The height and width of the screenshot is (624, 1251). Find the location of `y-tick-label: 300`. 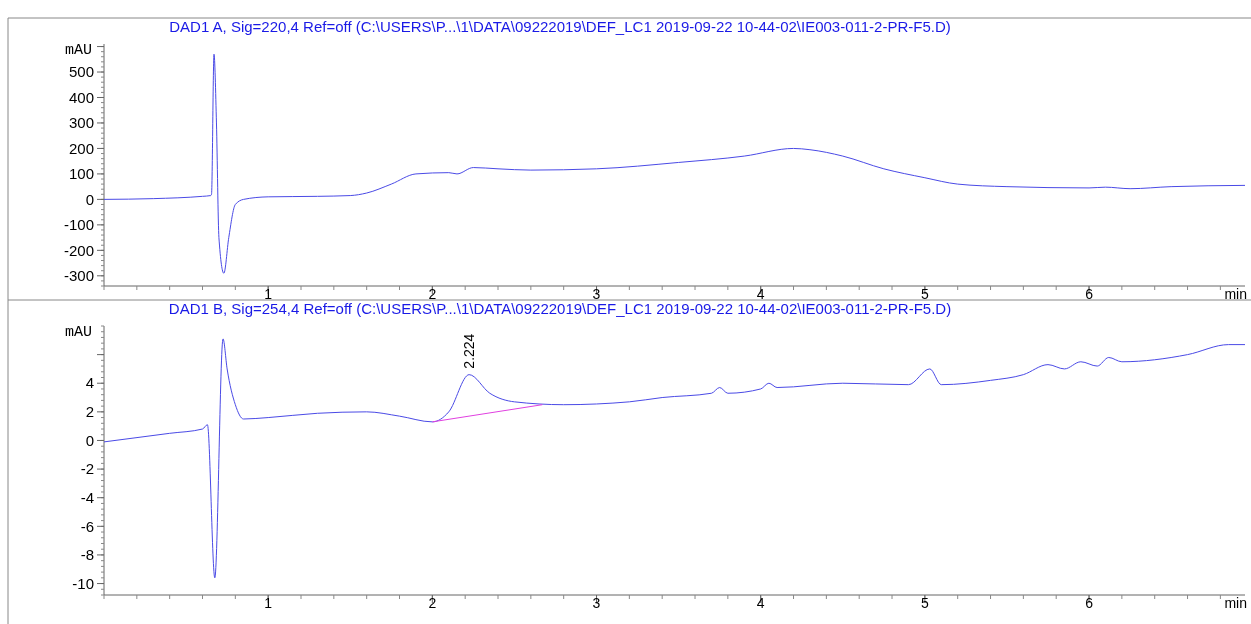

y-tick-label: 300 is located at coordinates (81, 123).